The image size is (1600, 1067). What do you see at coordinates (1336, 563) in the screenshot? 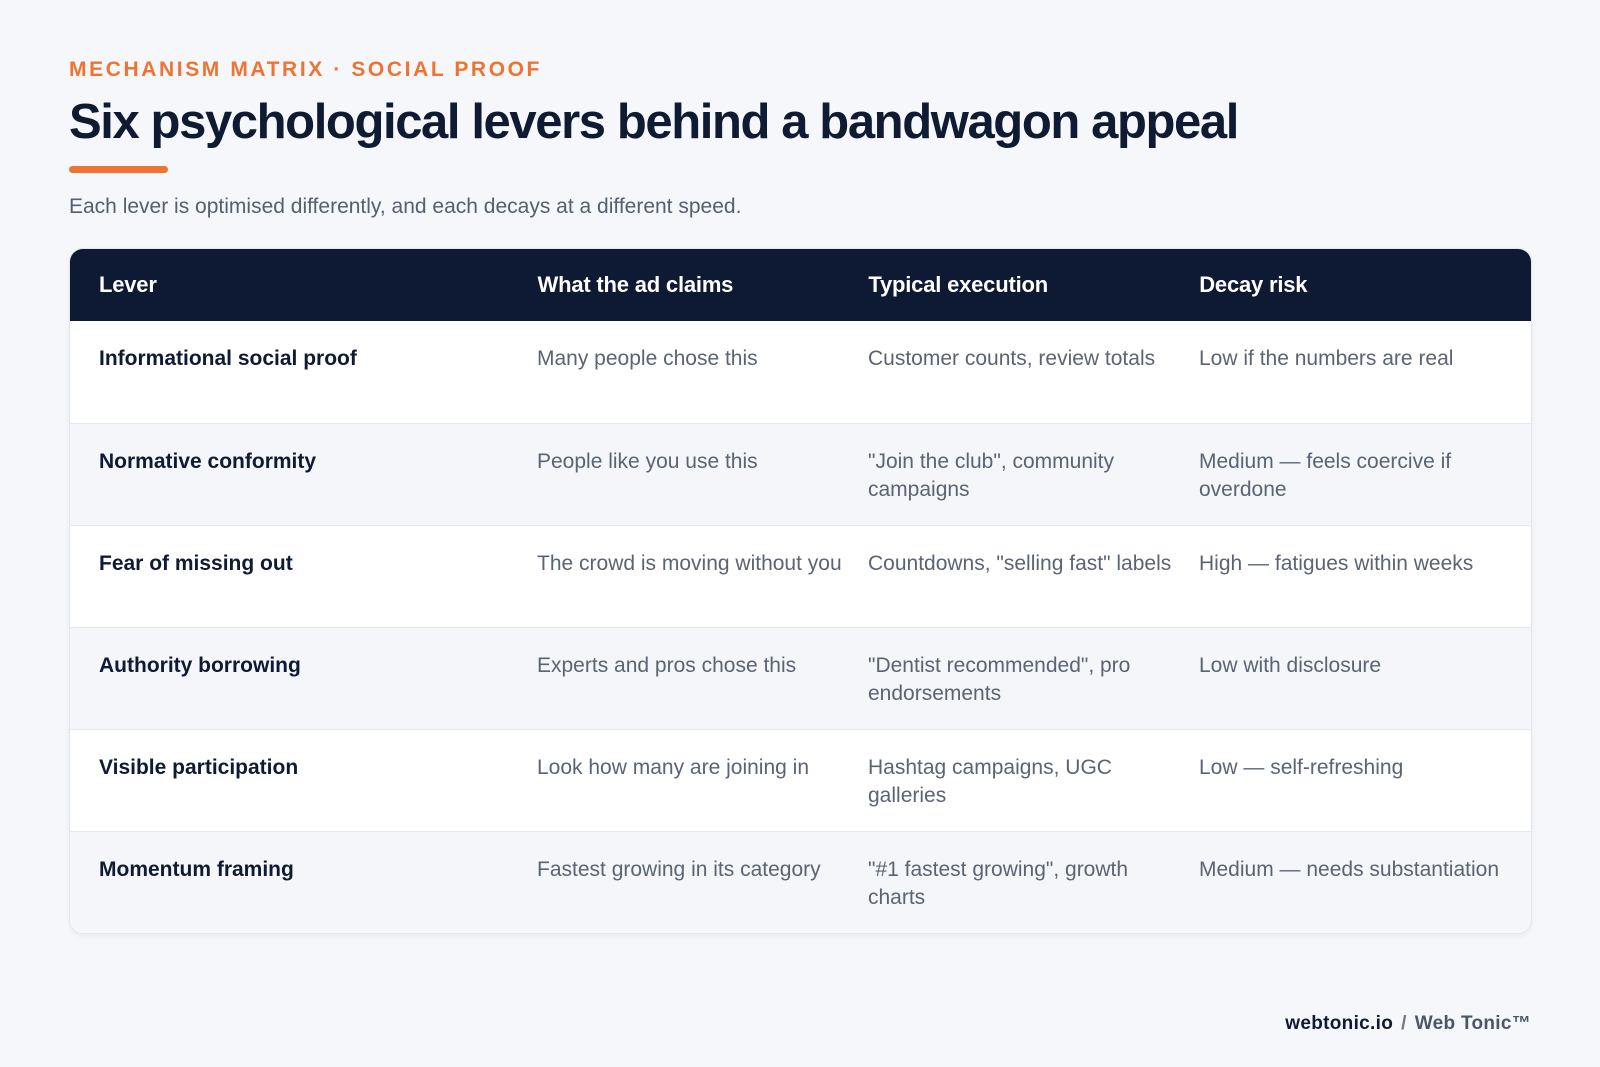
I see `decay-cell: High — fatigues within weeks` at bounding box center [1336, 563].